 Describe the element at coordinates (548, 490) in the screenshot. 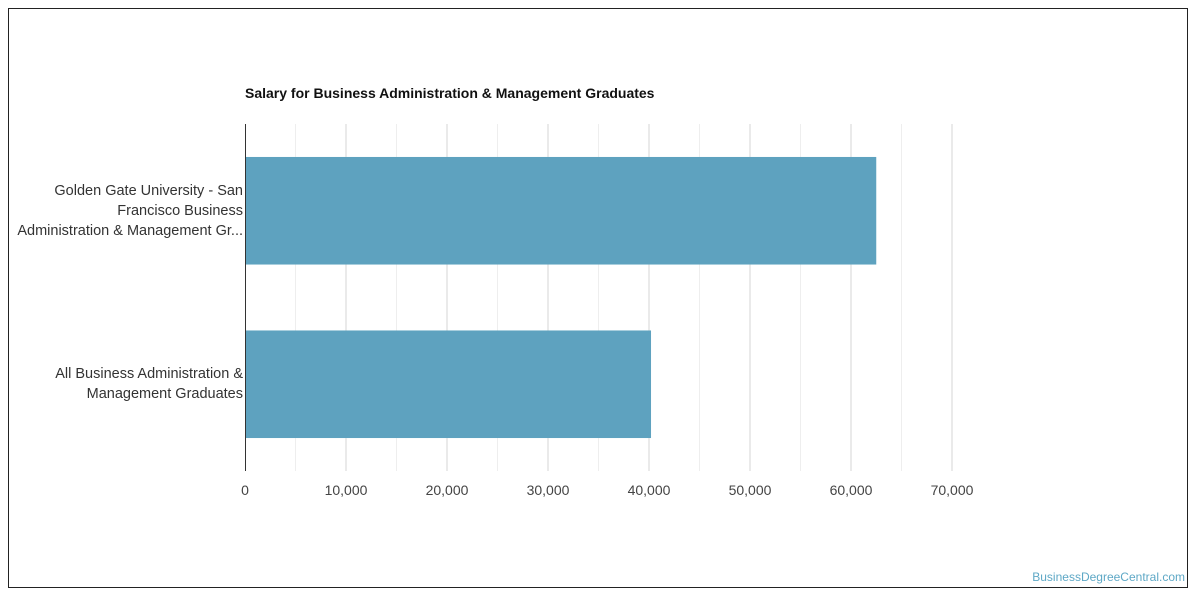

I see `x-tick-label: 30,000` at that location.